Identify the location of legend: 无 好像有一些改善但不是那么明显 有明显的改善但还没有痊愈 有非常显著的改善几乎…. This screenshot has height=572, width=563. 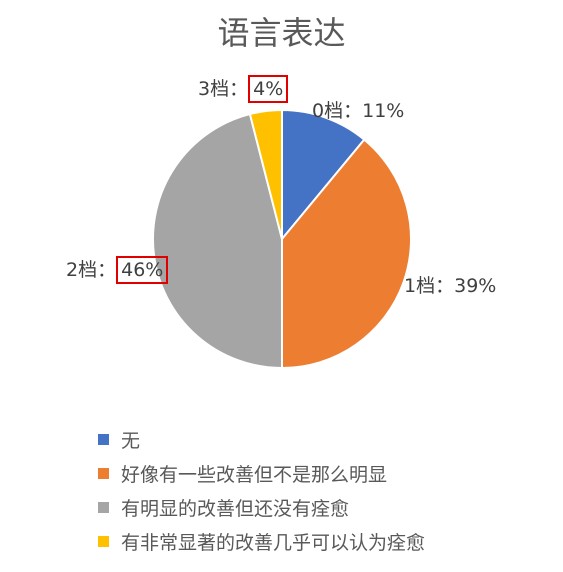
(261, 490).